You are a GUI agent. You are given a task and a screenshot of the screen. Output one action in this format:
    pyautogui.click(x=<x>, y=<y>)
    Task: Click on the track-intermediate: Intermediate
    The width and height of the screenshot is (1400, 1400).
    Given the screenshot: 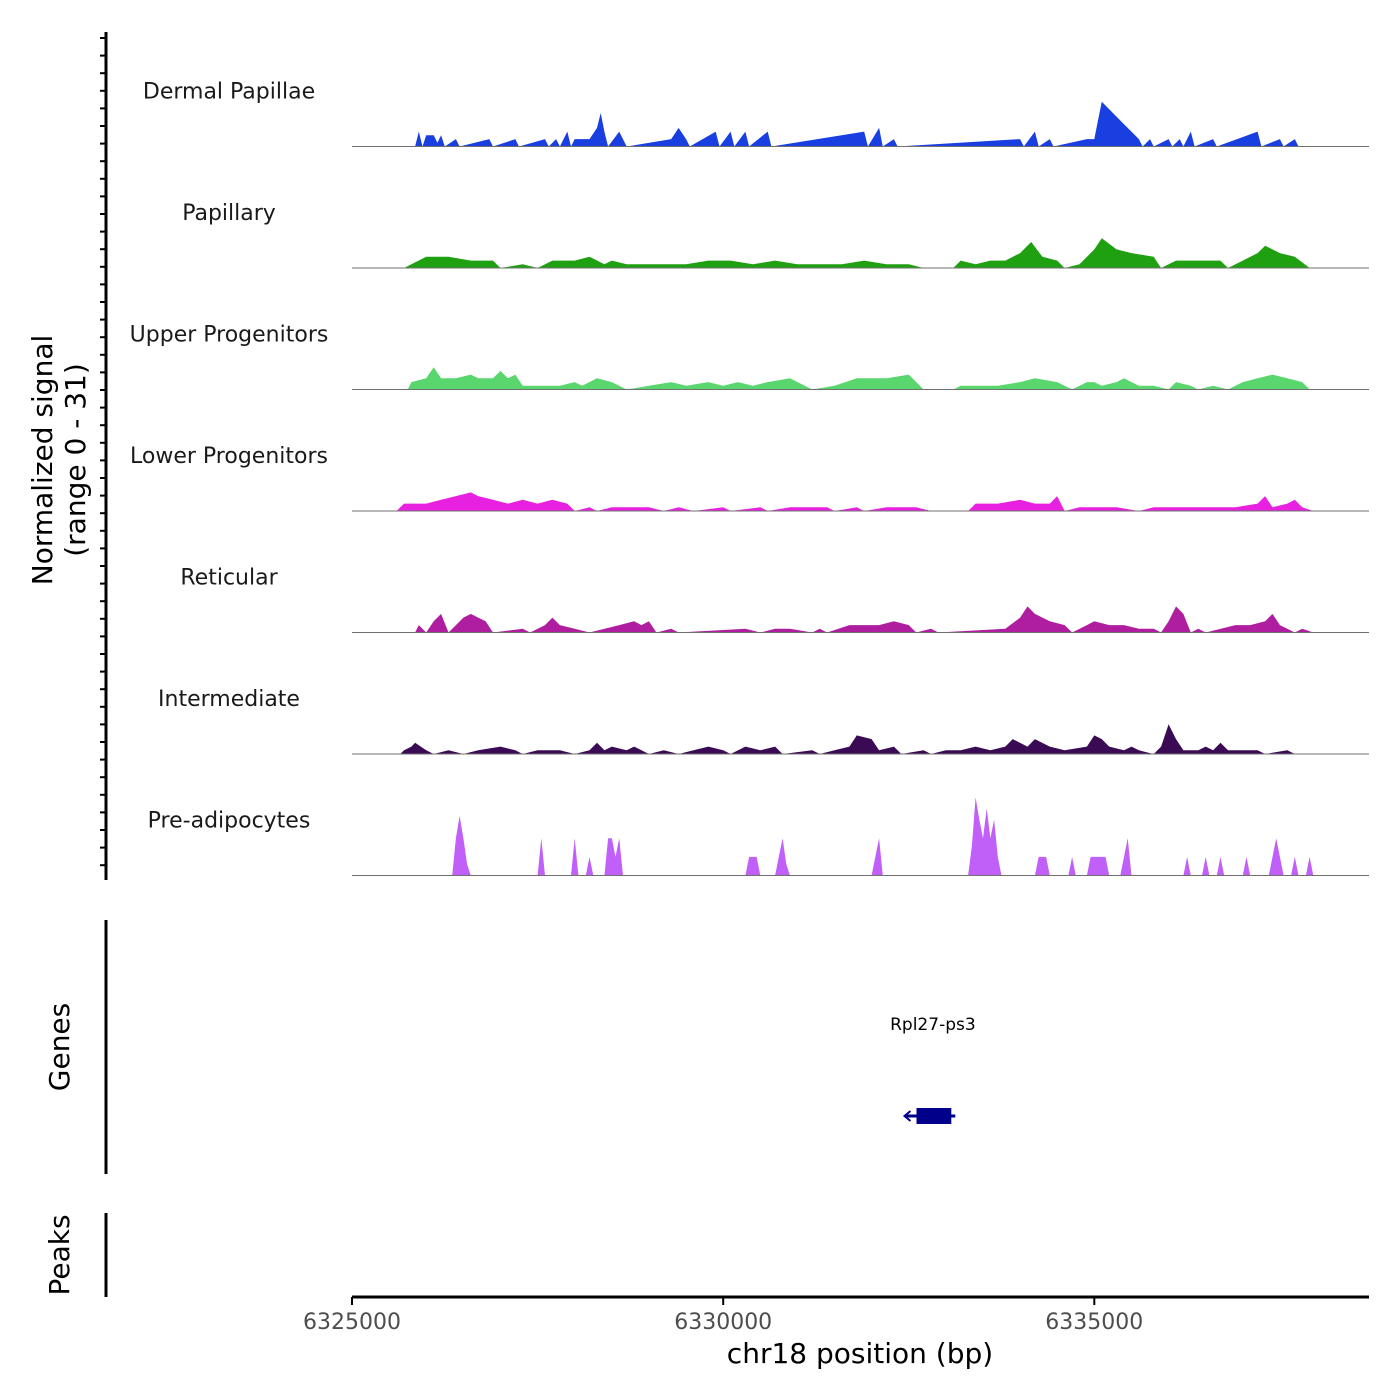 What is the action you would take?
    pyautogui.click(x=763, y=721)
    